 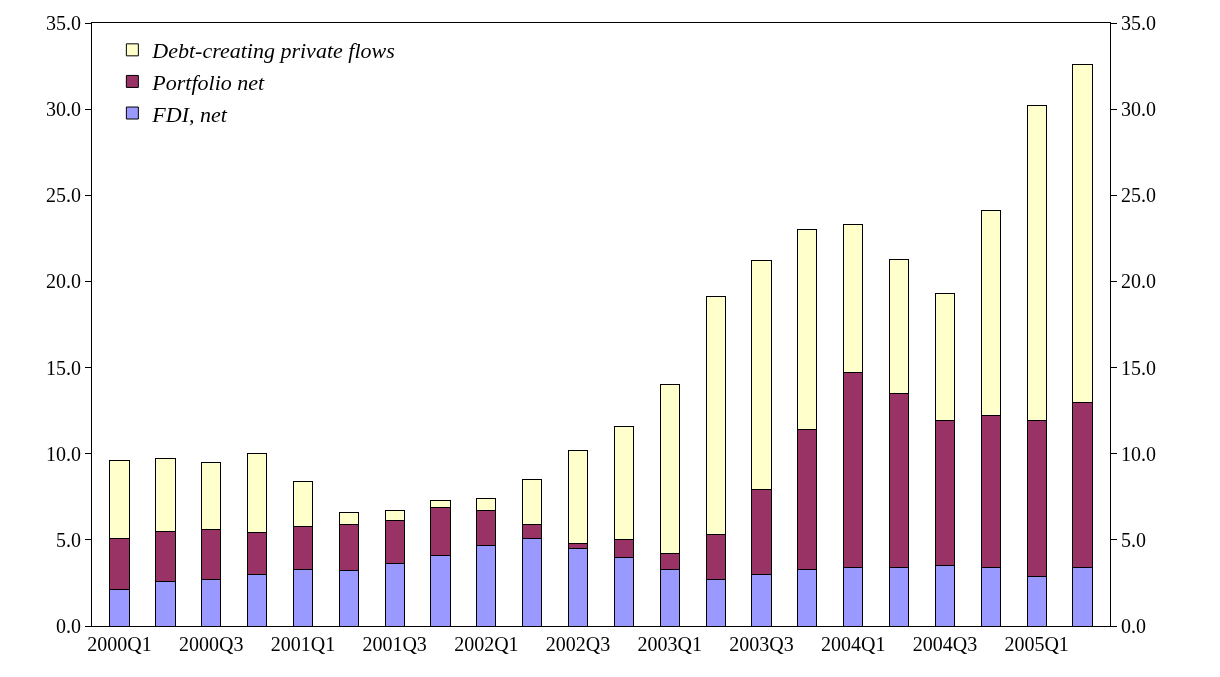 I want to click on x-tick-label: 2003Q3, so click(x=761, y=644).